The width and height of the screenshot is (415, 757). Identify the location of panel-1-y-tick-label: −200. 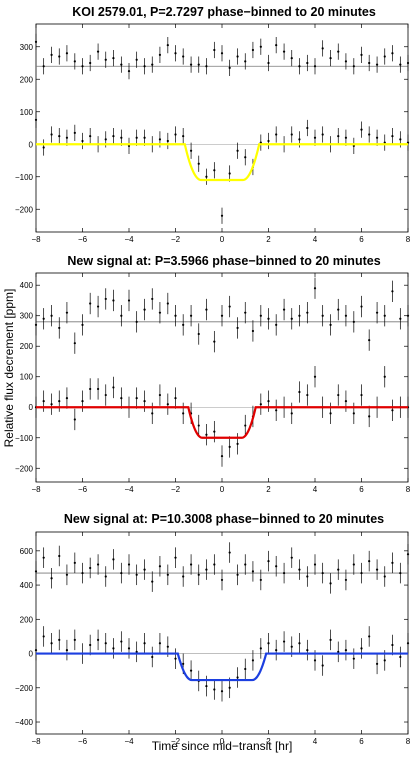
(24, 209).